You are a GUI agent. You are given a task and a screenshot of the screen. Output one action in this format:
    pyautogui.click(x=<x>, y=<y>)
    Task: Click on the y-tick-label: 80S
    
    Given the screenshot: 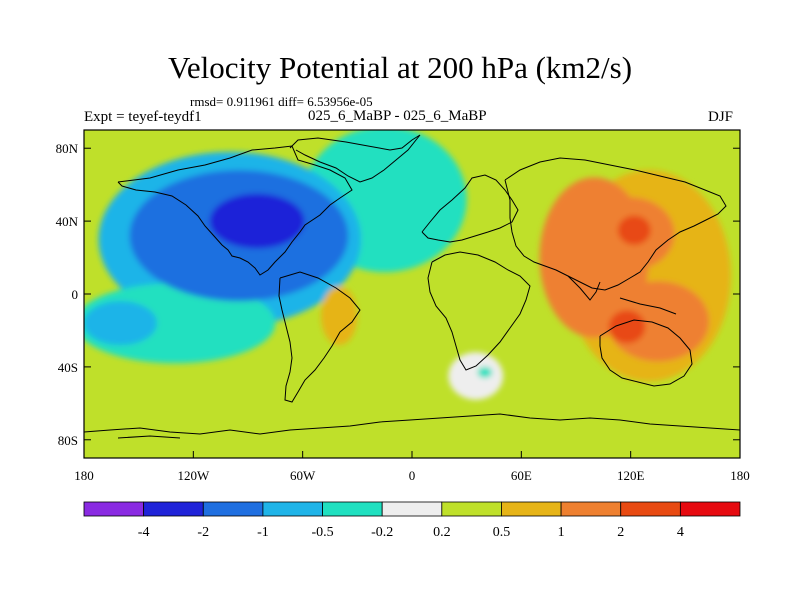 What is the action you would take?
    pyautogui.click(x=68, y=440)
    